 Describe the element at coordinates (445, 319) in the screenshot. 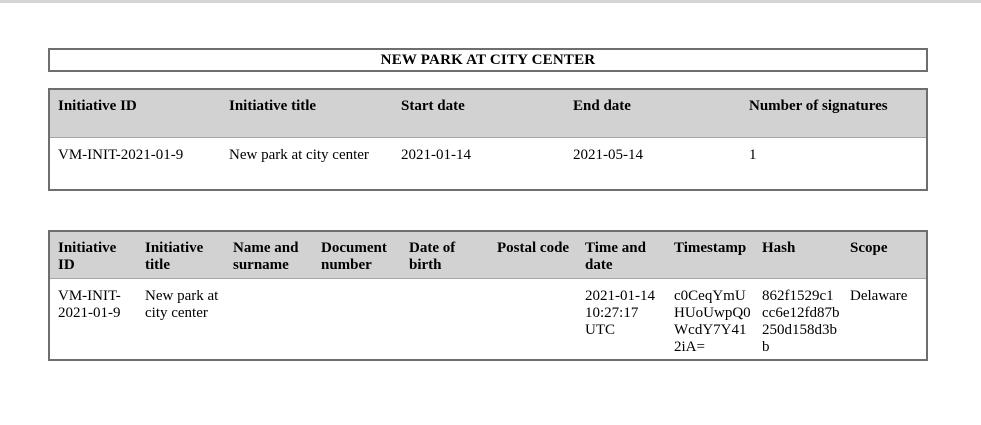

I see `sig-cell-date-of-birth` at that location.